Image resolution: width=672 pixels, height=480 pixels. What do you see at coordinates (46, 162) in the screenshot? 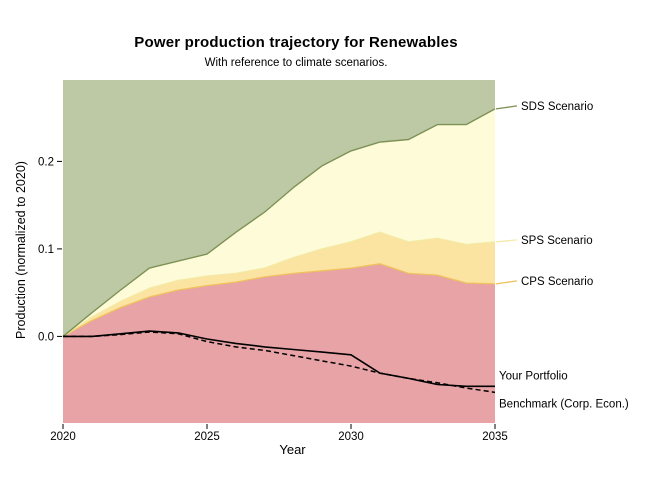
I see `y-tick-label: 0.2` at bounding box center [46, 162].